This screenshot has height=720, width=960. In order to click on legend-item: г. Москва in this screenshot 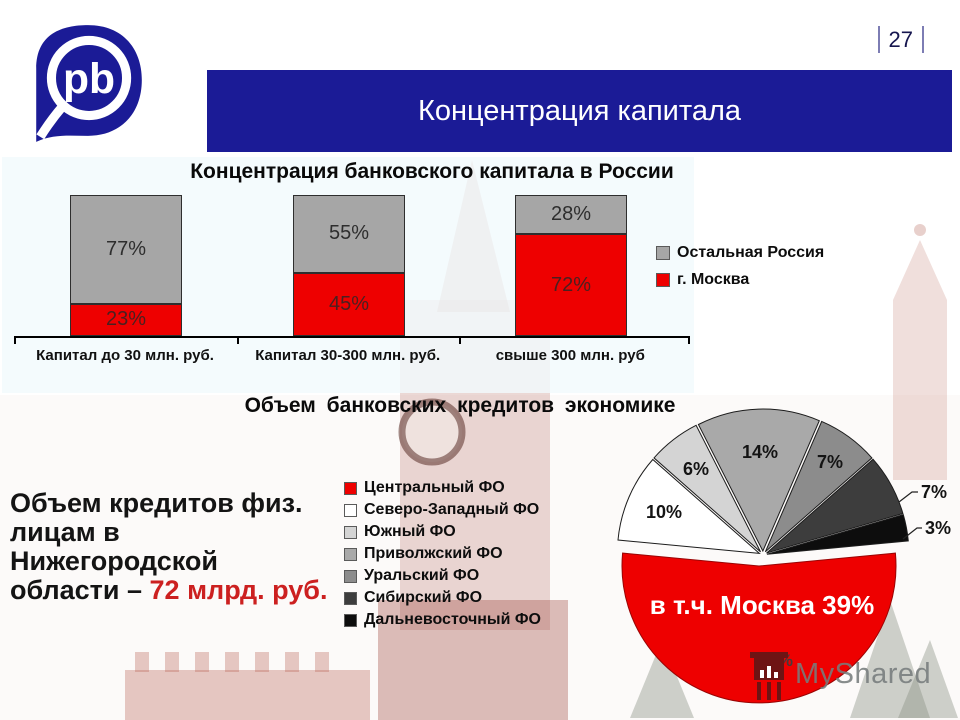, I will do `click(740, 280)`.